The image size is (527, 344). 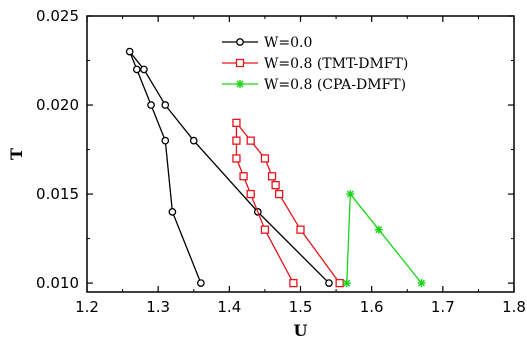 What do you see at coordinates (301, 307) in the screenshot?
I see `x-tick-label: 1.5` at bounding box center [301, 307].